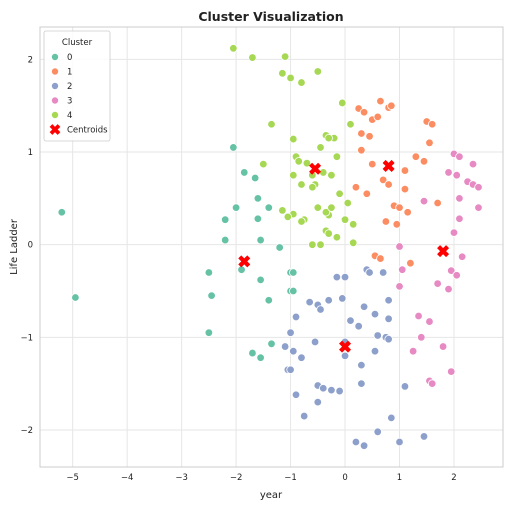 This screenshot has height=512, width=512. What do you see at coordinates (290, 478) in the screenshot?
I see `x-tick-label: −1` at bounding box center [290, 478].